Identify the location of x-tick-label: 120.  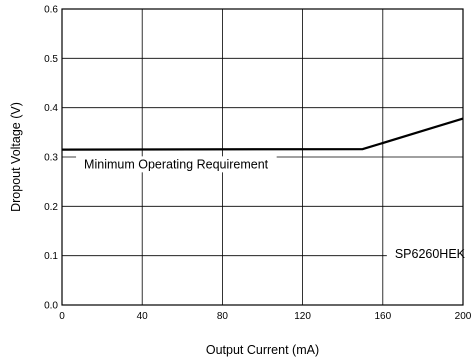
(302, 316).